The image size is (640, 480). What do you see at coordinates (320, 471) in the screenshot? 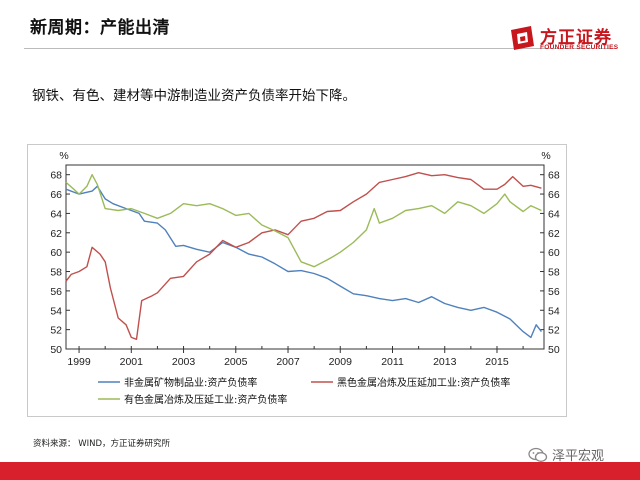
I see `footer-bar` at bounding box center [320, 471].